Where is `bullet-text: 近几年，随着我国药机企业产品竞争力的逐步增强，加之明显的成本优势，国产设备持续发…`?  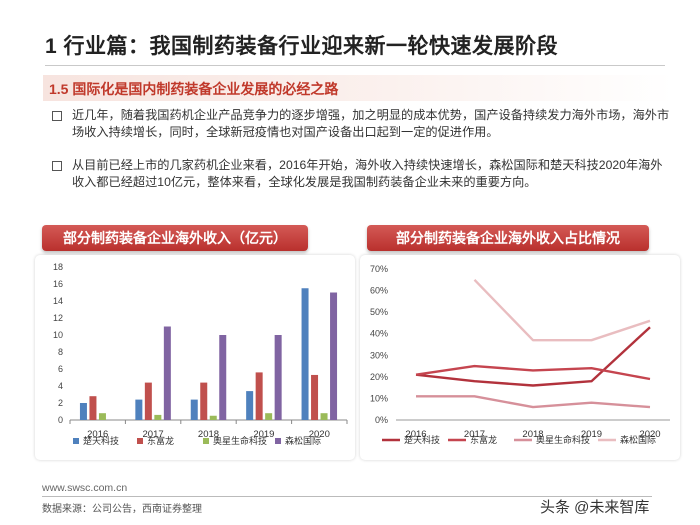 bullet-text: 近几年，随着我国药机企业产品竞争力的逐步增强，加之明显的成本优势，国产设备持续发… is located at coordinates (371, 123).